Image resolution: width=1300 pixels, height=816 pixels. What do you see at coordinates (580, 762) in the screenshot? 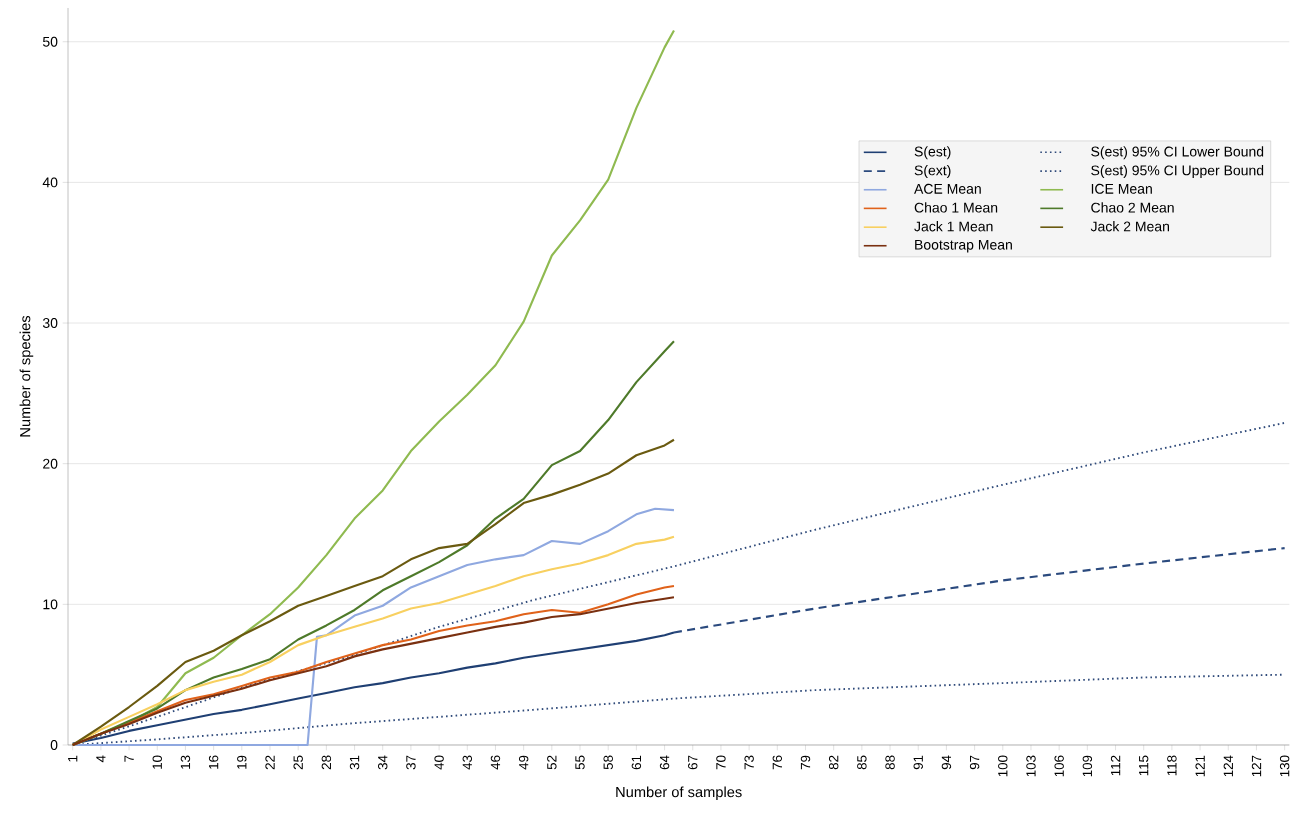
I see `x-tick-label: 55` at bounding box center [580, 762].